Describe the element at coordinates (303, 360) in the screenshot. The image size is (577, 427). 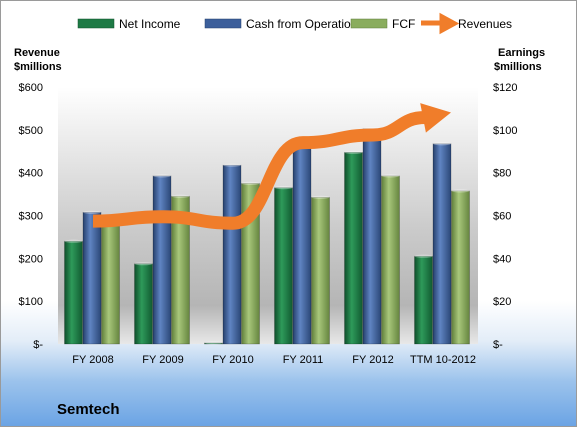
I see `category-label: FY 2011` at that location.